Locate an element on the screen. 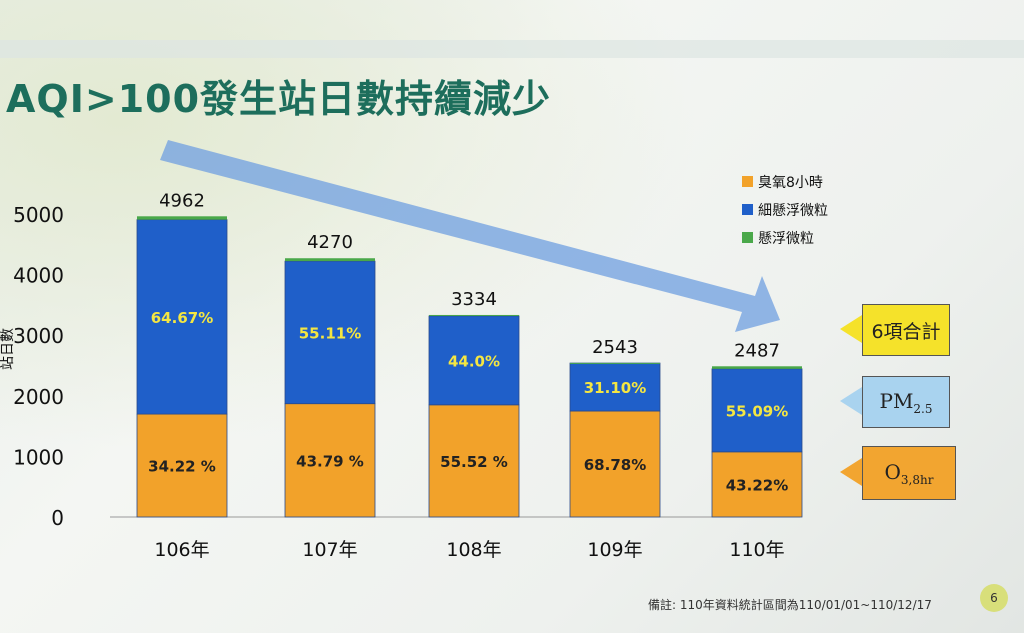 The width and height of the screenshot is (1024, 633). y-tick-label: 4000 is located at coordinates (38, 276).